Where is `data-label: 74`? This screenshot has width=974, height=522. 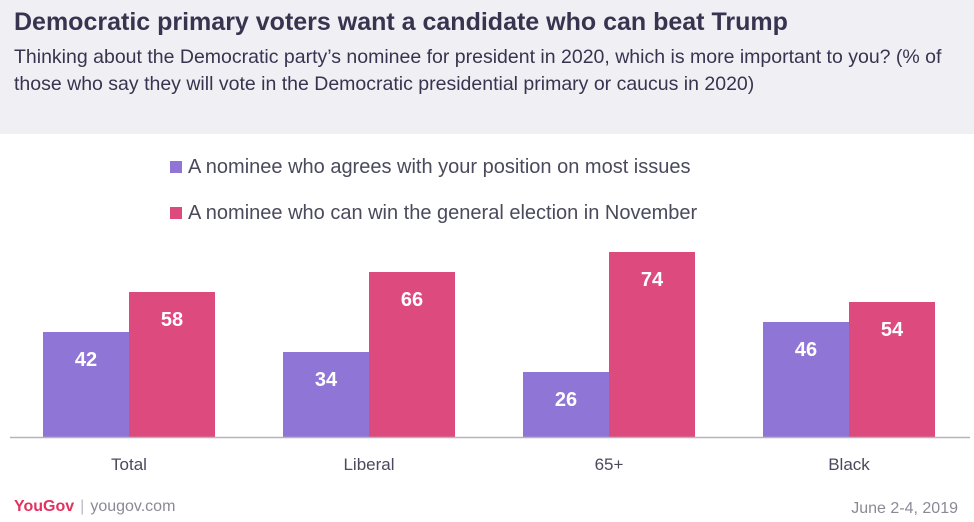 data-label: 74 is located at coordinates (652, 280).